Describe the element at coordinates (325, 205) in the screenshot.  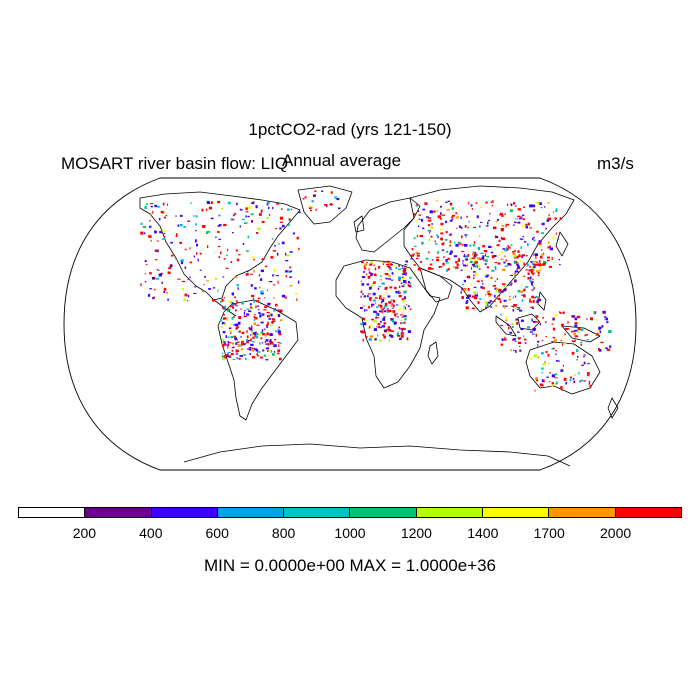
I see `coast-greenland` at that location.